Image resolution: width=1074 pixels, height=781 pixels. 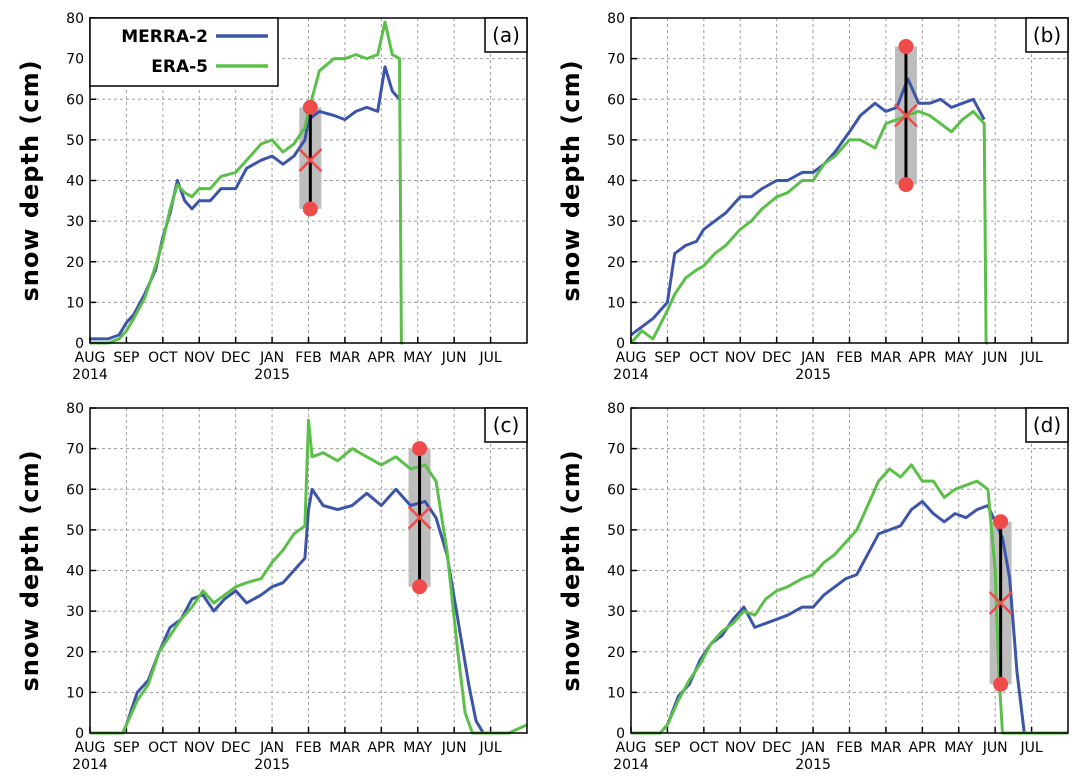 What do you see at coordinates (164, 37) in the screenshot?
I see `legend-label: MERRA-2` at bounding box center [164, 37].